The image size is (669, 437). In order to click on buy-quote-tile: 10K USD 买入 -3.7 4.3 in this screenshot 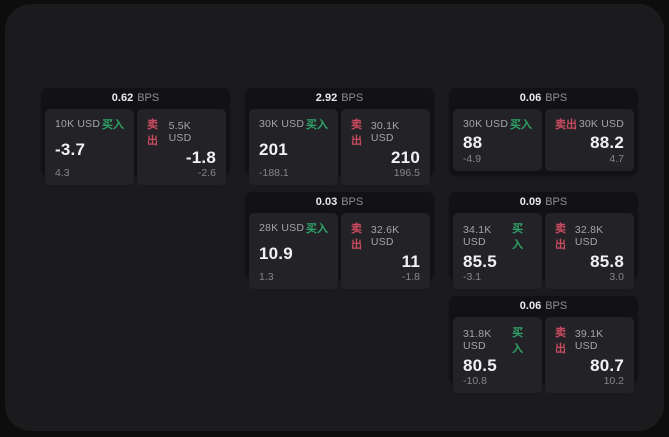, I will do `click(89, 147)`.